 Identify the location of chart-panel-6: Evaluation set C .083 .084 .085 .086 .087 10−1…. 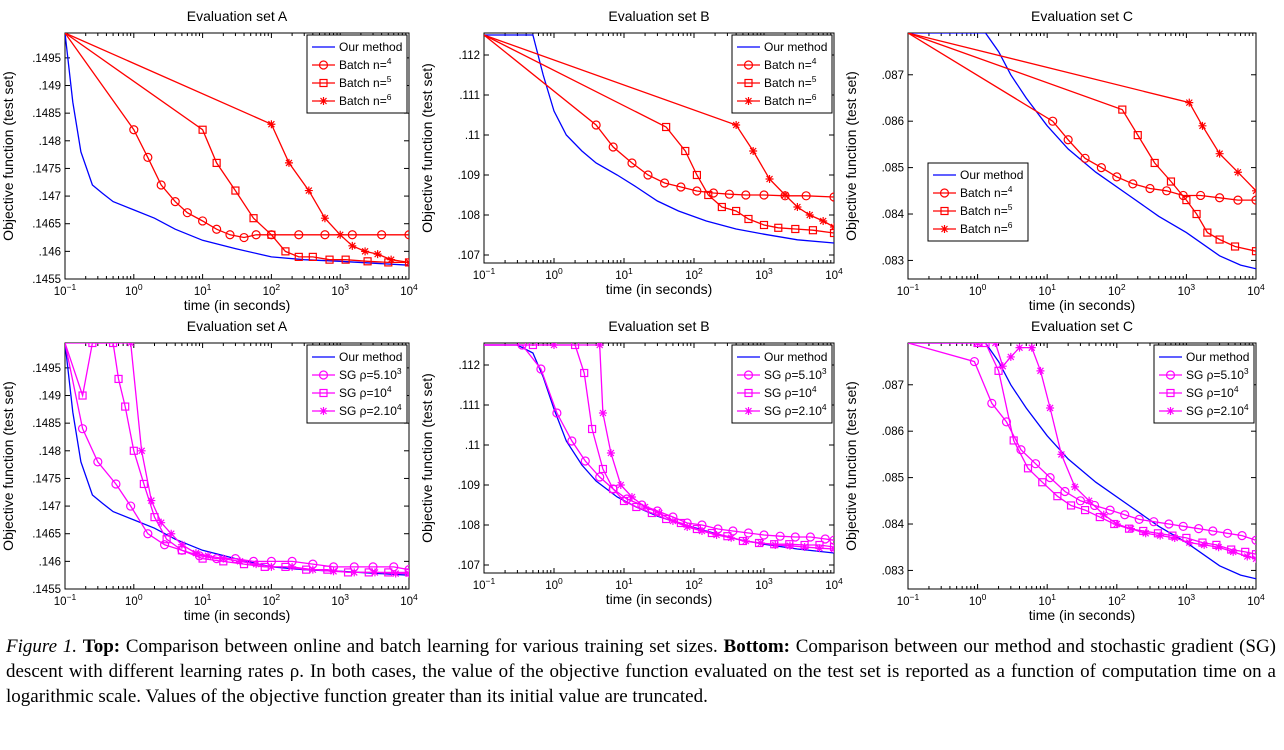
(1054, 470).